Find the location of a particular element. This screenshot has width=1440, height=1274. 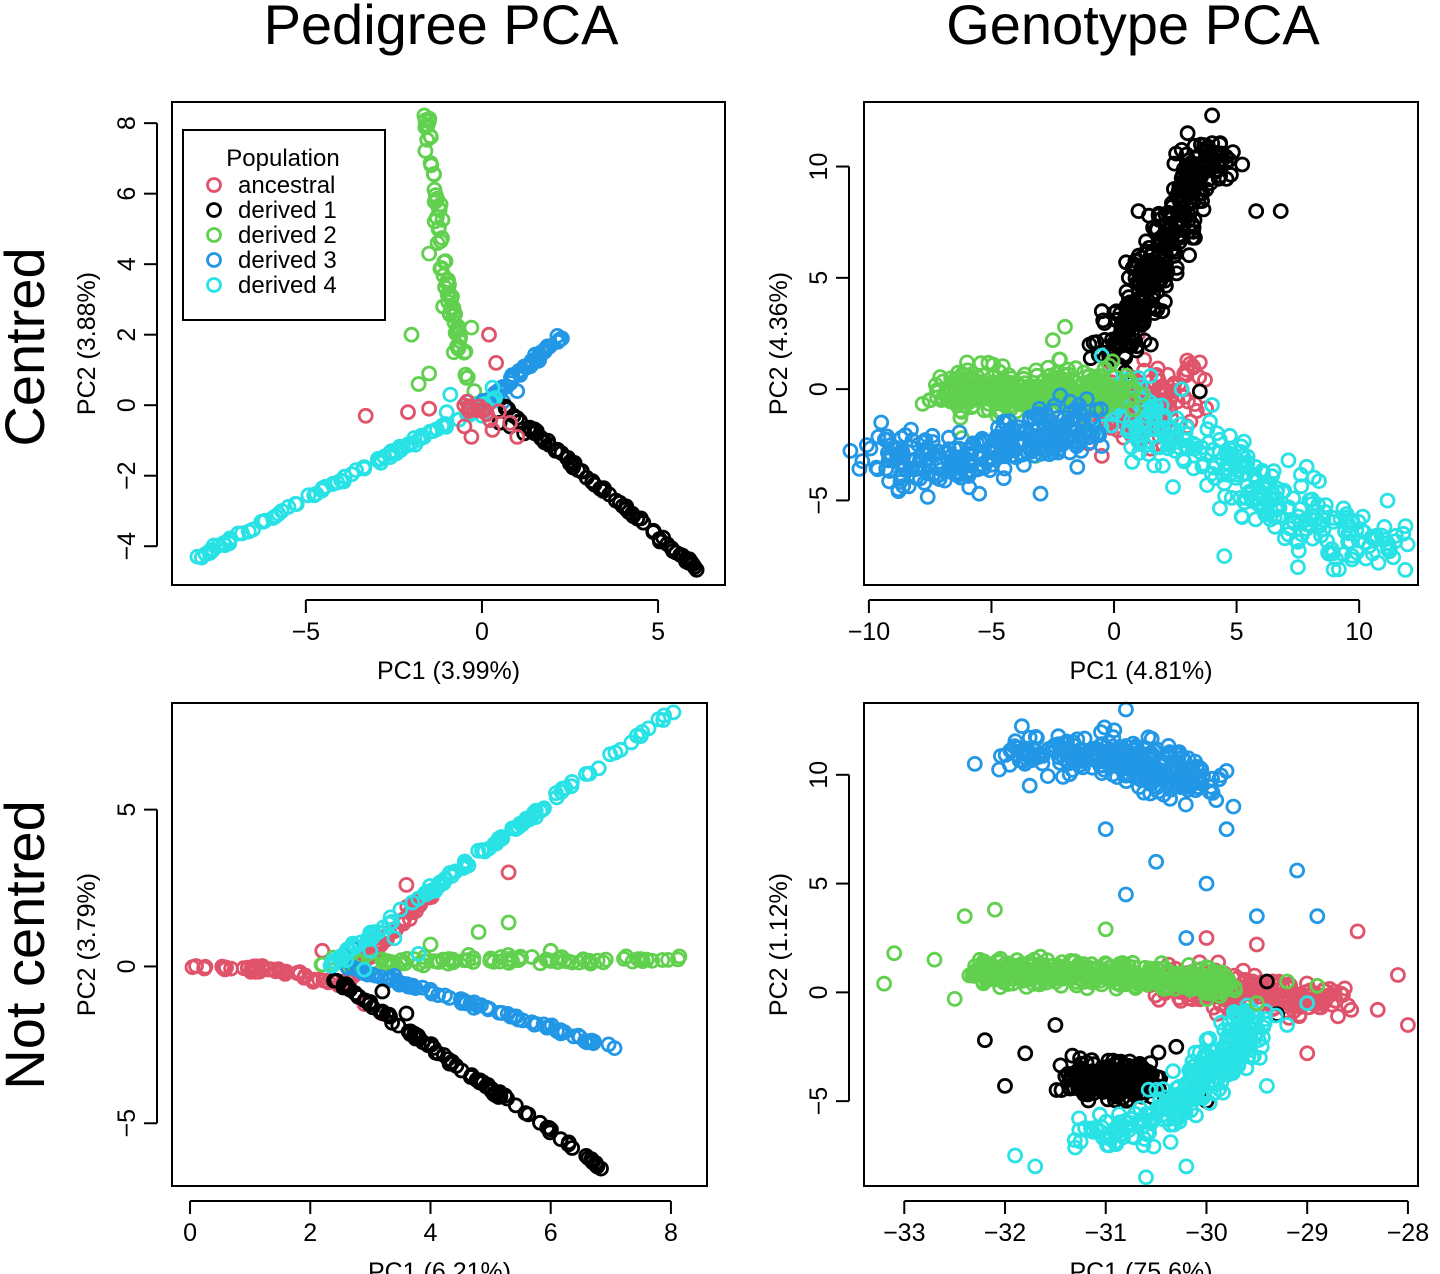

x-tick-label: −29 is located at coordinates (1307, 1233).